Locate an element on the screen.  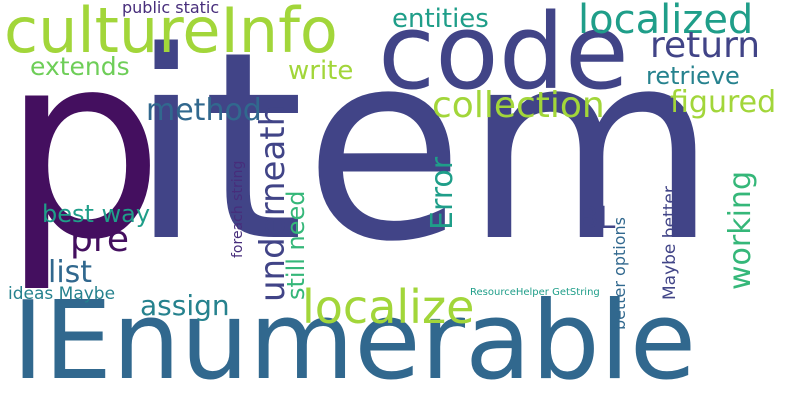
word-p: p is located at coordinates (83, 148).